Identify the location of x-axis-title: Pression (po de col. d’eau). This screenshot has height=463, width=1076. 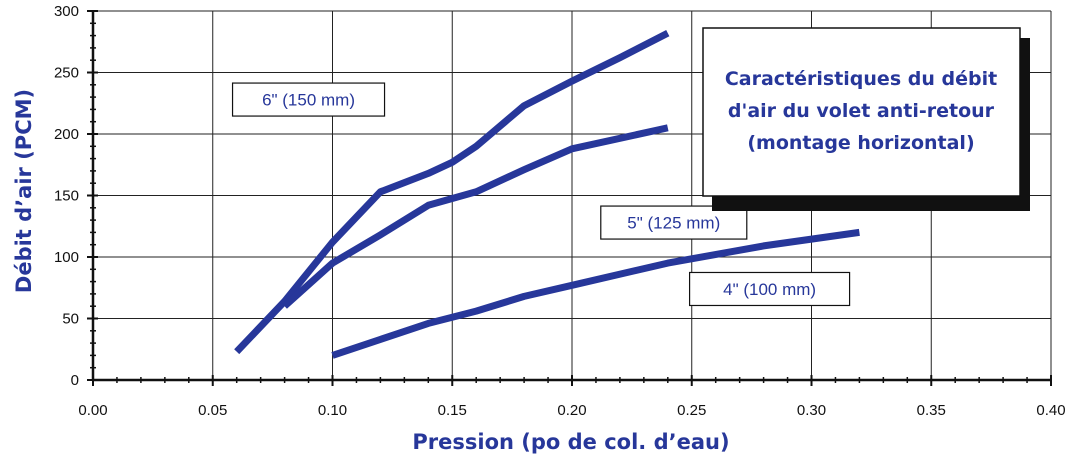
(570, 442).